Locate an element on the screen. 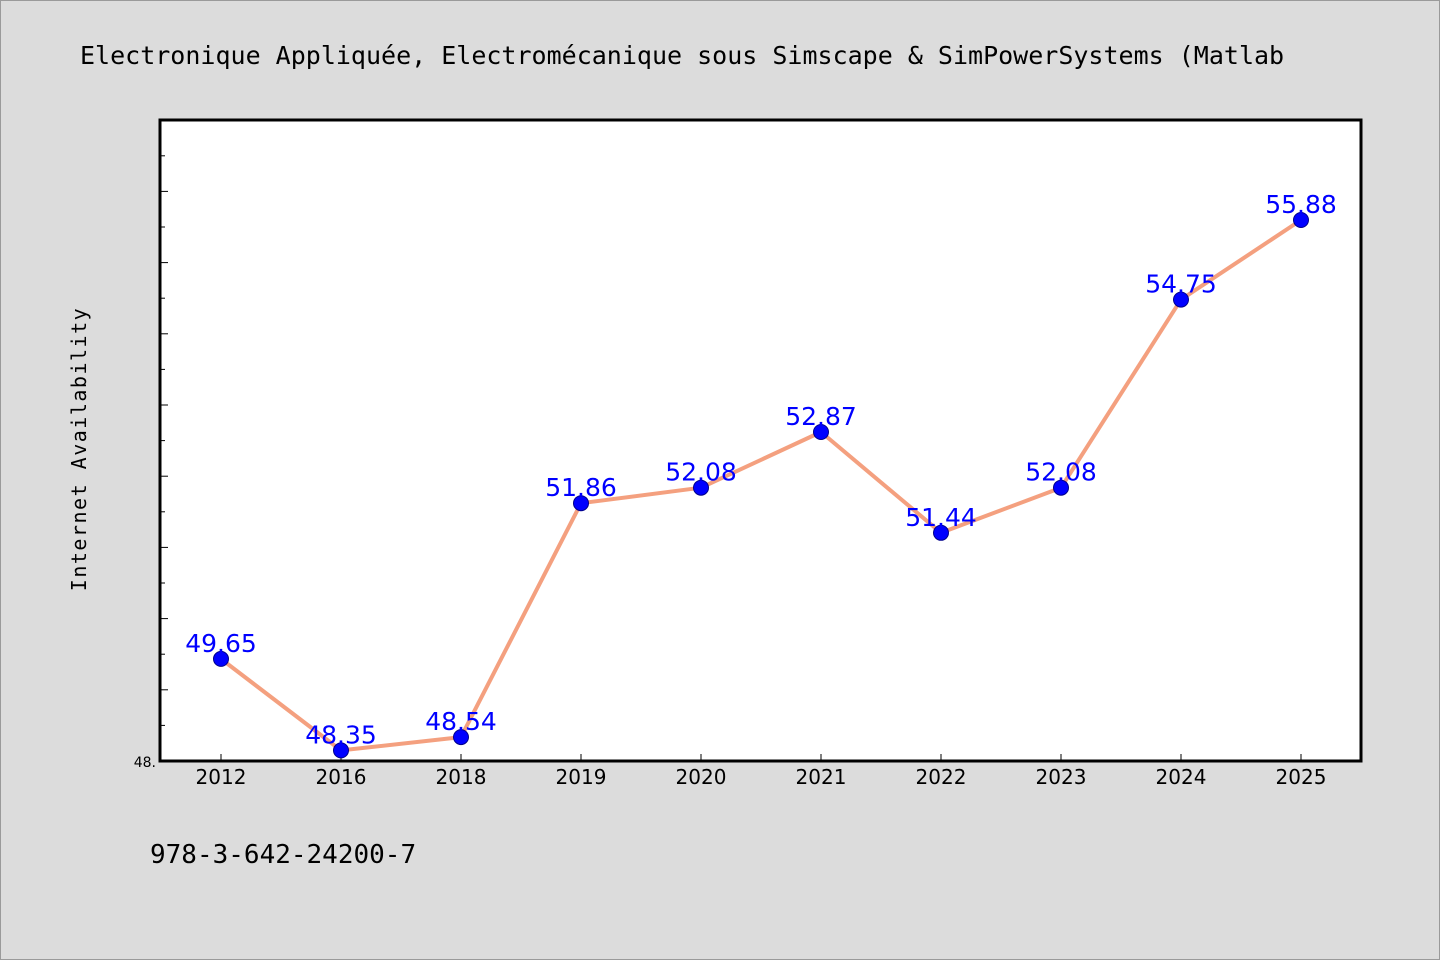  data-label: 51.44 is located at coordinates (941, 517).